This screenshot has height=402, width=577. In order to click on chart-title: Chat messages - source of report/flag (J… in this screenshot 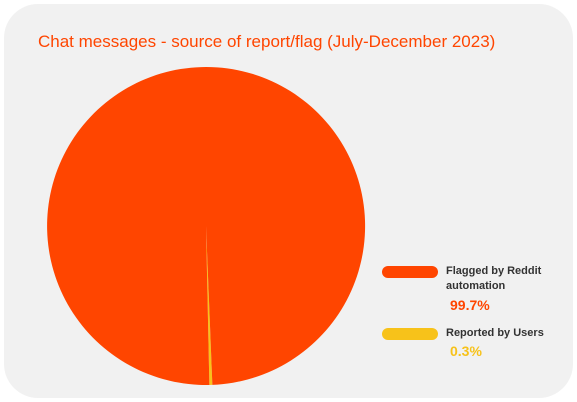, I will do `click(267, 41)`.